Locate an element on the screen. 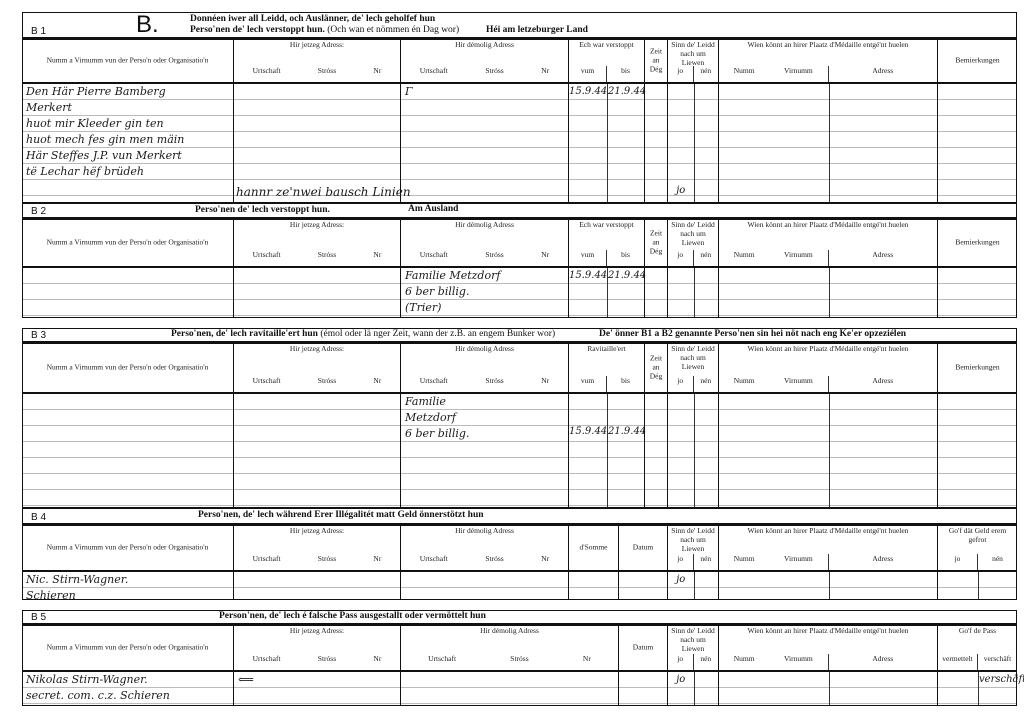 This screenshot has height=712, width=1024. body-subcell: verschäft is located at coordinates (1001, 689).